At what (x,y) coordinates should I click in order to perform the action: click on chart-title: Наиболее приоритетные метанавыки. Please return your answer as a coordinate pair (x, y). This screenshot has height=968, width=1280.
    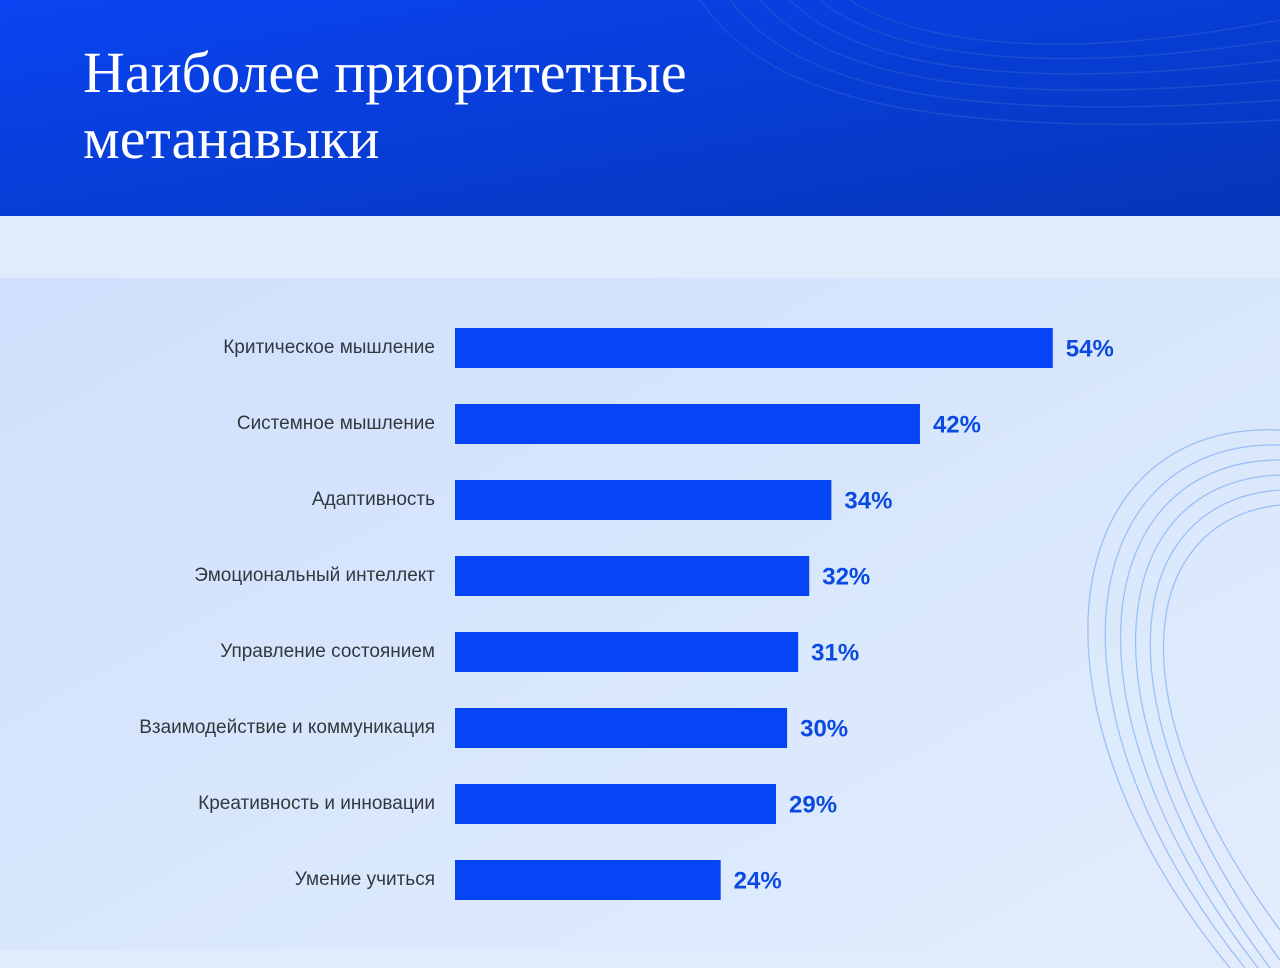
    Looking at the image, I should click on (385, 105).